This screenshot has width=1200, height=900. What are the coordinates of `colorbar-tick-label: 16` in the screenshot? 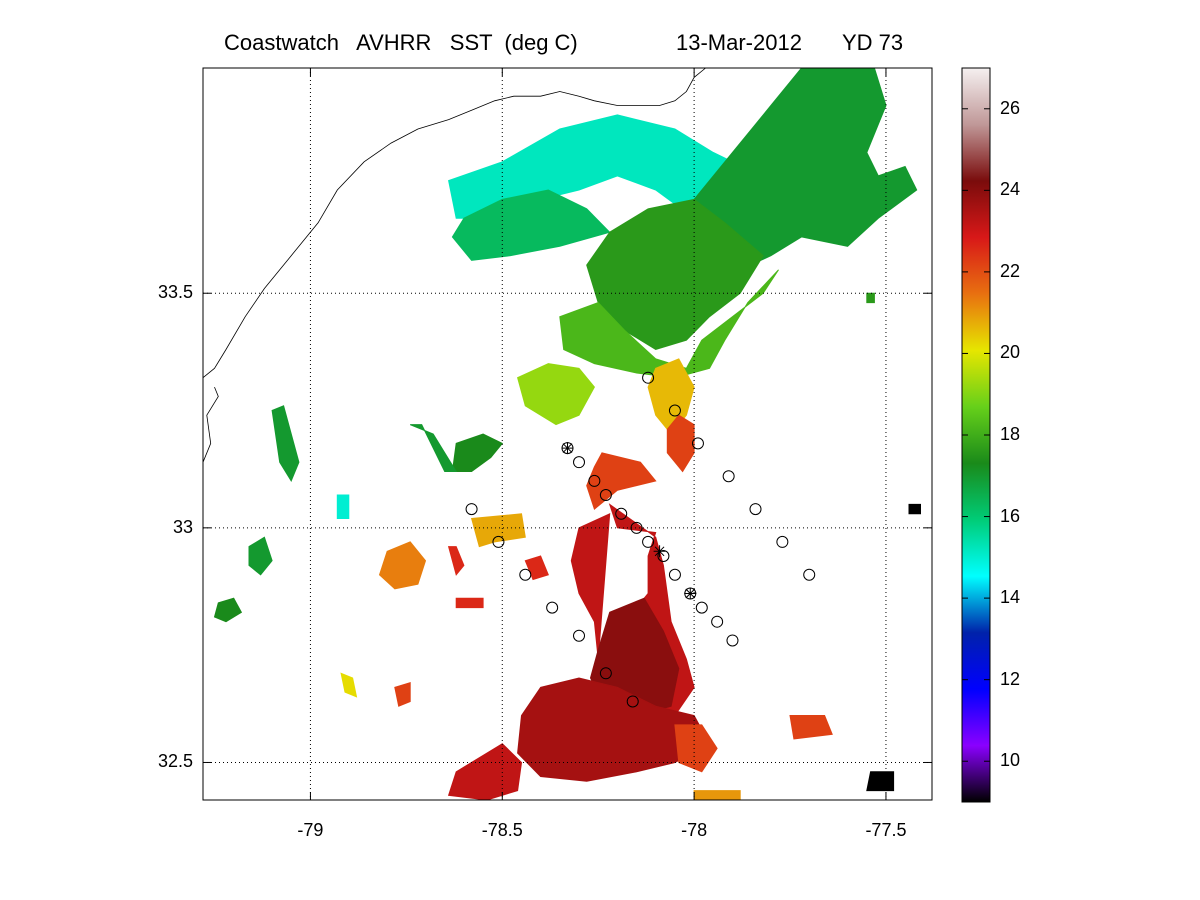 It's located at (1010, 515).